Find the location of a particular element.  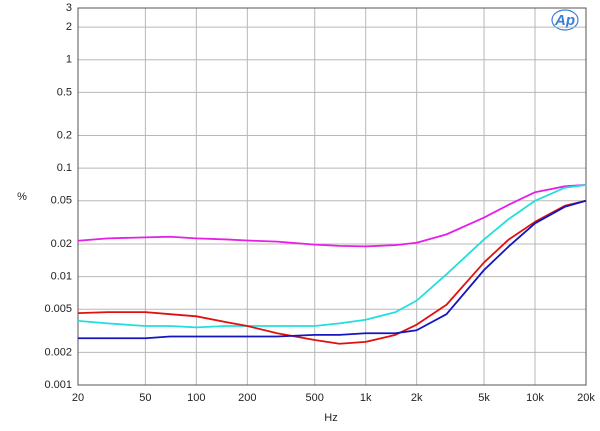

y-tick-label: 0.2 is located at coordinates (64, 135).